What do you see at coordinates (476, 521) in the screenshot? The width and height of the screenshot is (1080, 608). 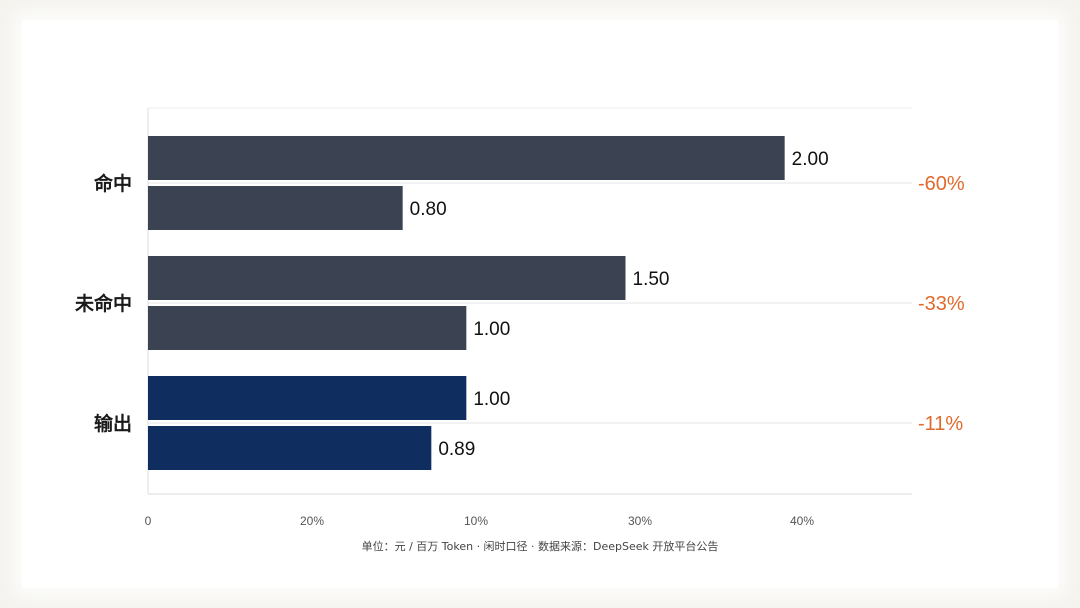 I see `x-tick-label: 10%` at bounding box center [476, 521].